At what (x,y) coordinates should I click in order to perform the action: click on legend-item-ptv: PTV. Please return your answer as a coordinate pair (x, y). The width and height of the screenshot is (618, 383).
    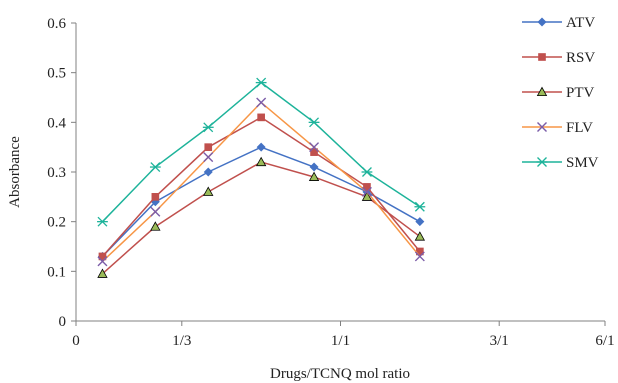
    Looking at the image, I should click on (558, 93).